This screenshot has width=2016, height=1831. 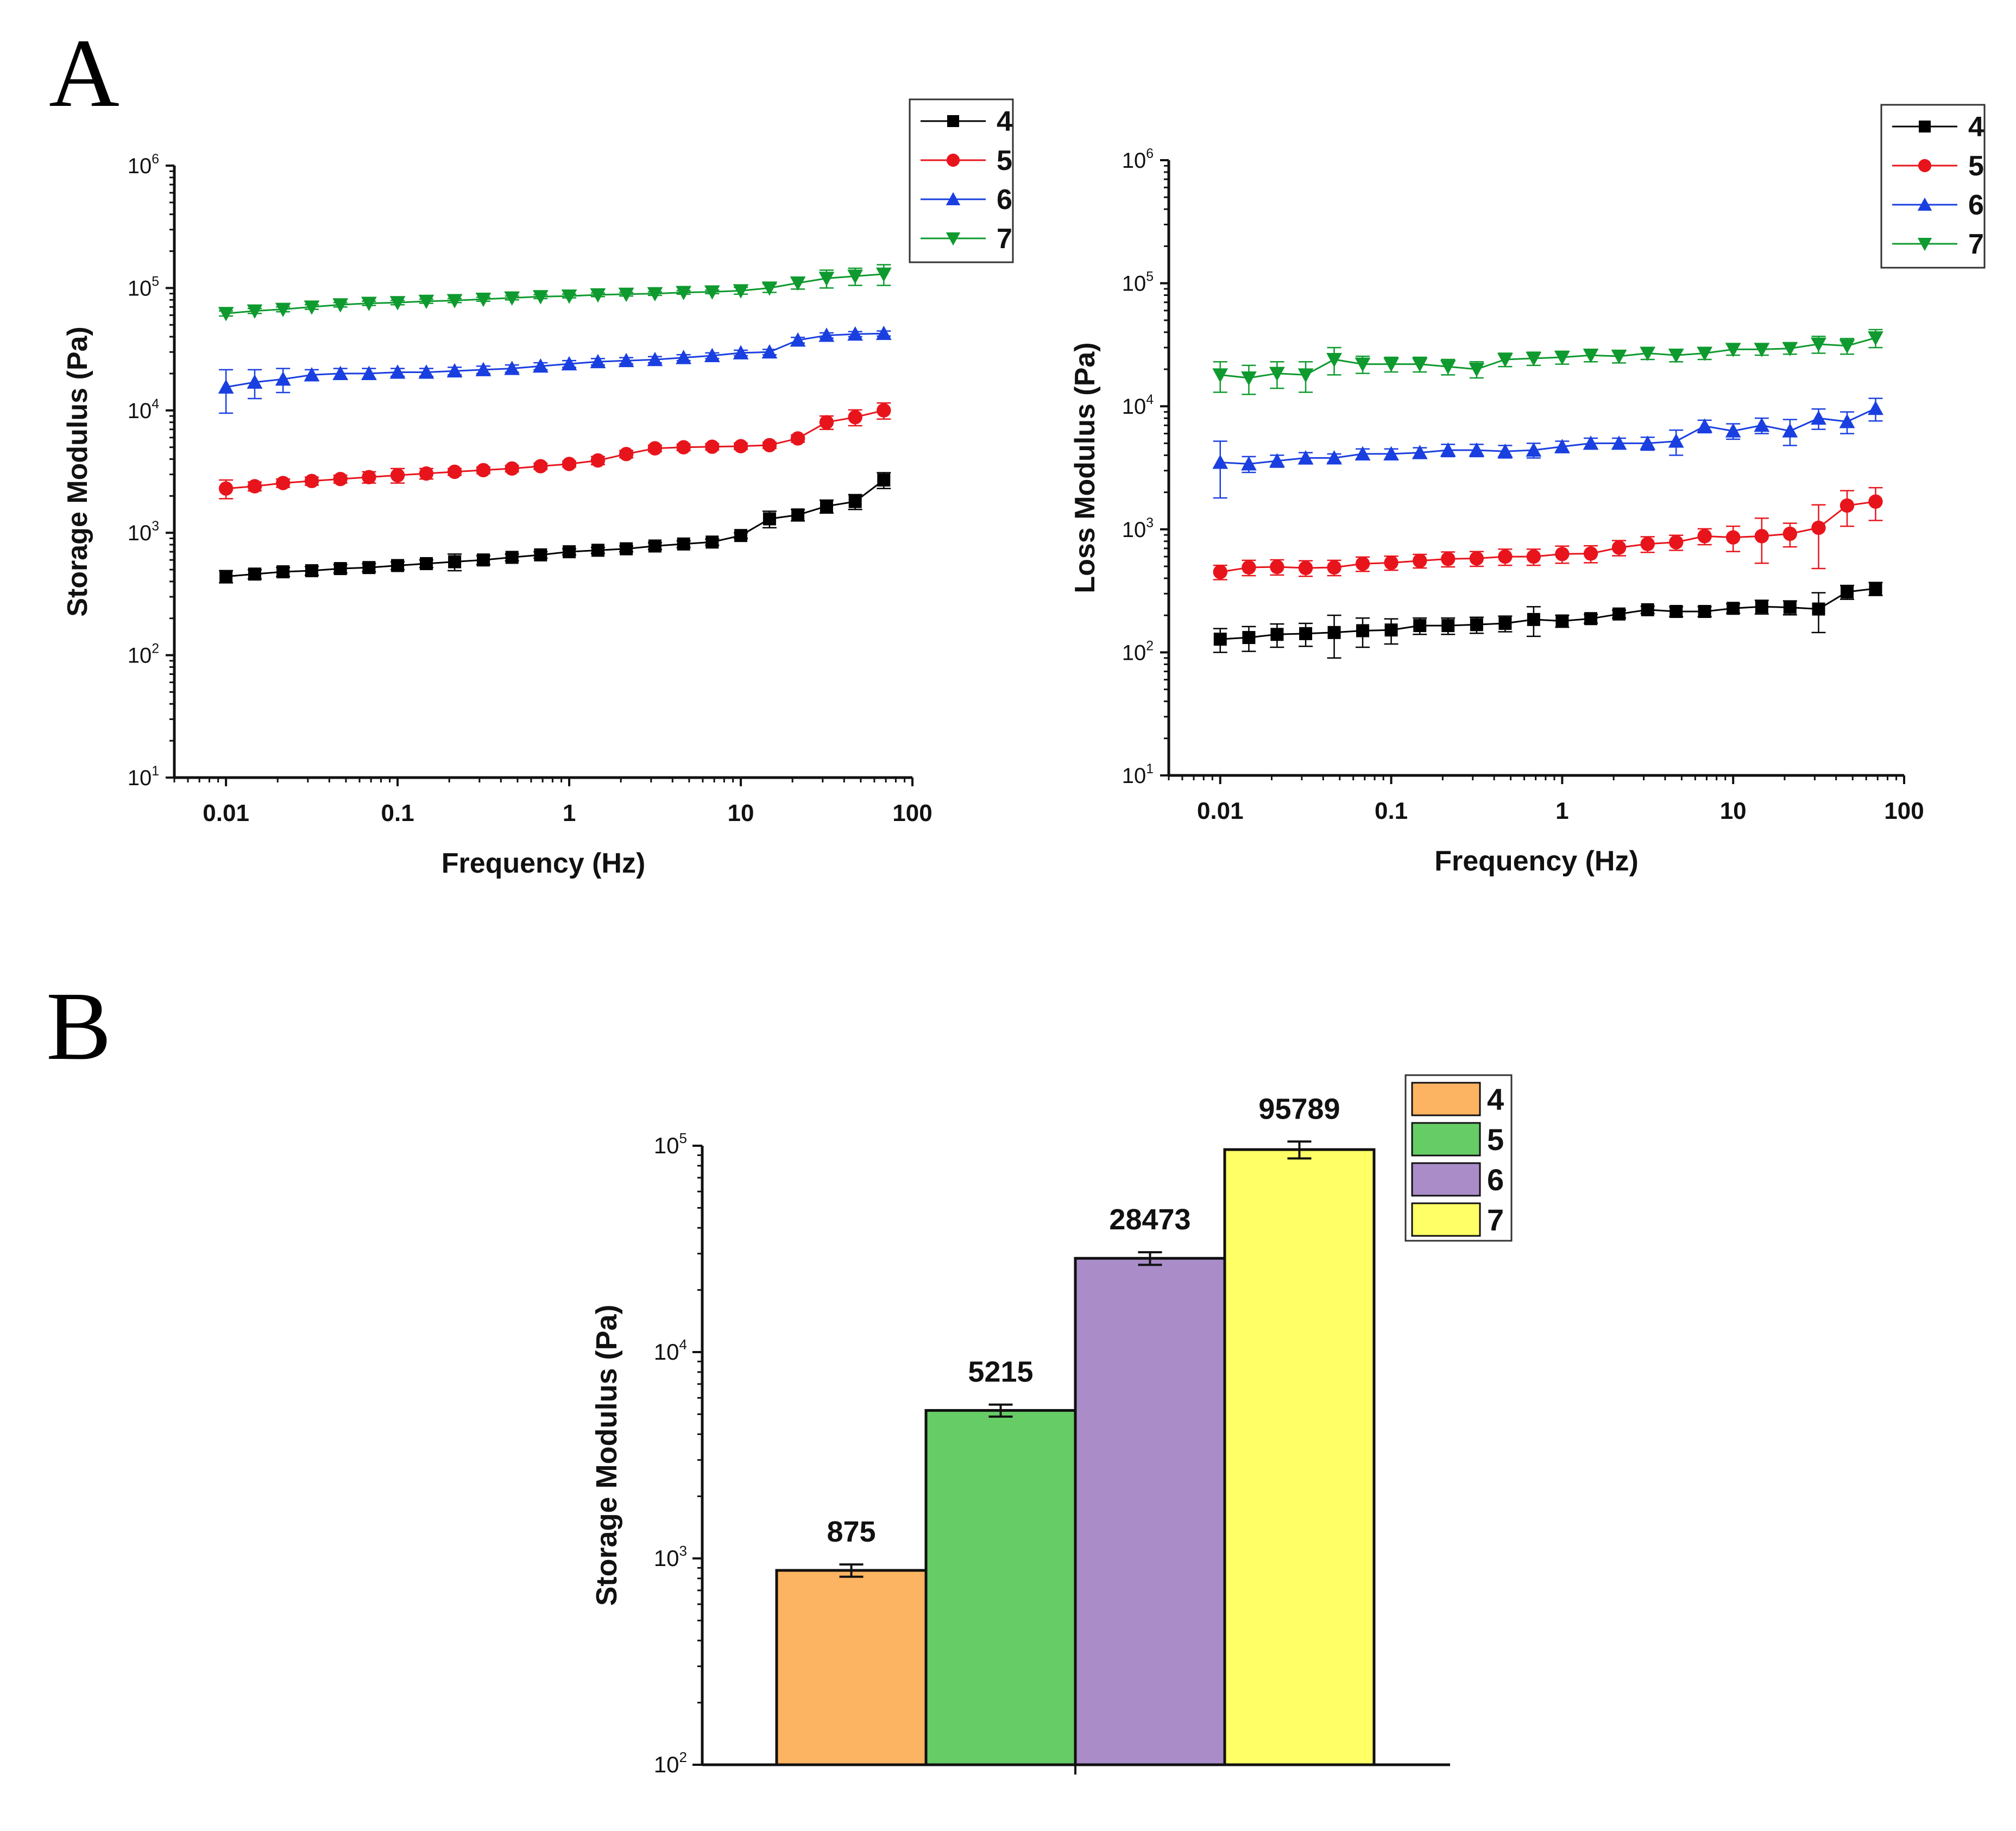 I want to click on x-tick-label: 10, so click(x=1734, y=811).